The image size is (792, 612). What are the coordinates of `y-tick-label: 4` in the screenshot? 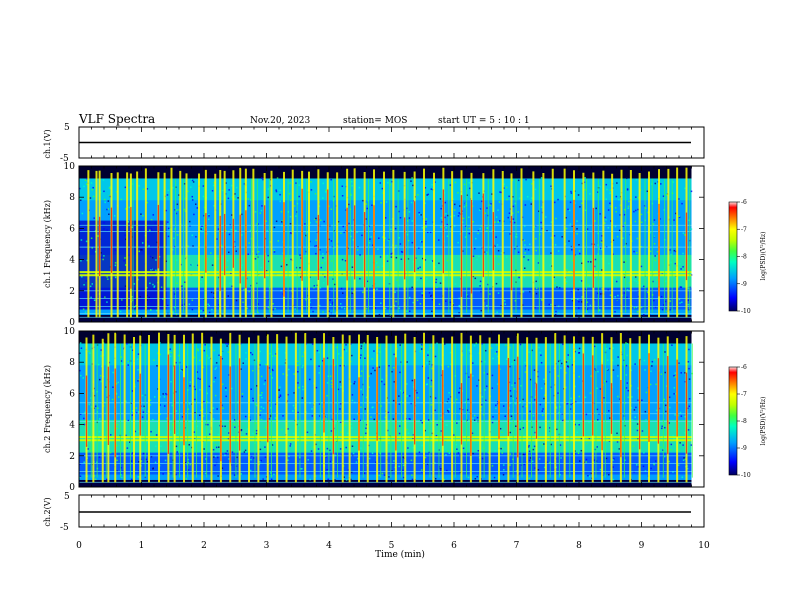 It's located at (72, 261).